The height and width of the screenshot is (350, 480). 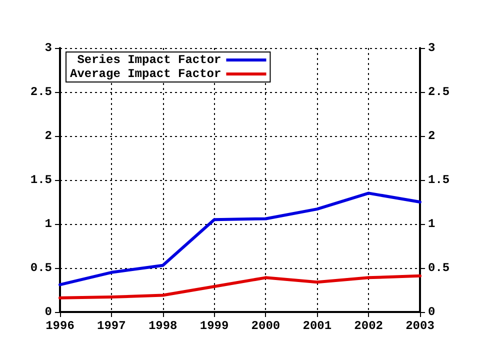 I want to click on legend-label: Series Impact Factor, so click(x=149, y=60).